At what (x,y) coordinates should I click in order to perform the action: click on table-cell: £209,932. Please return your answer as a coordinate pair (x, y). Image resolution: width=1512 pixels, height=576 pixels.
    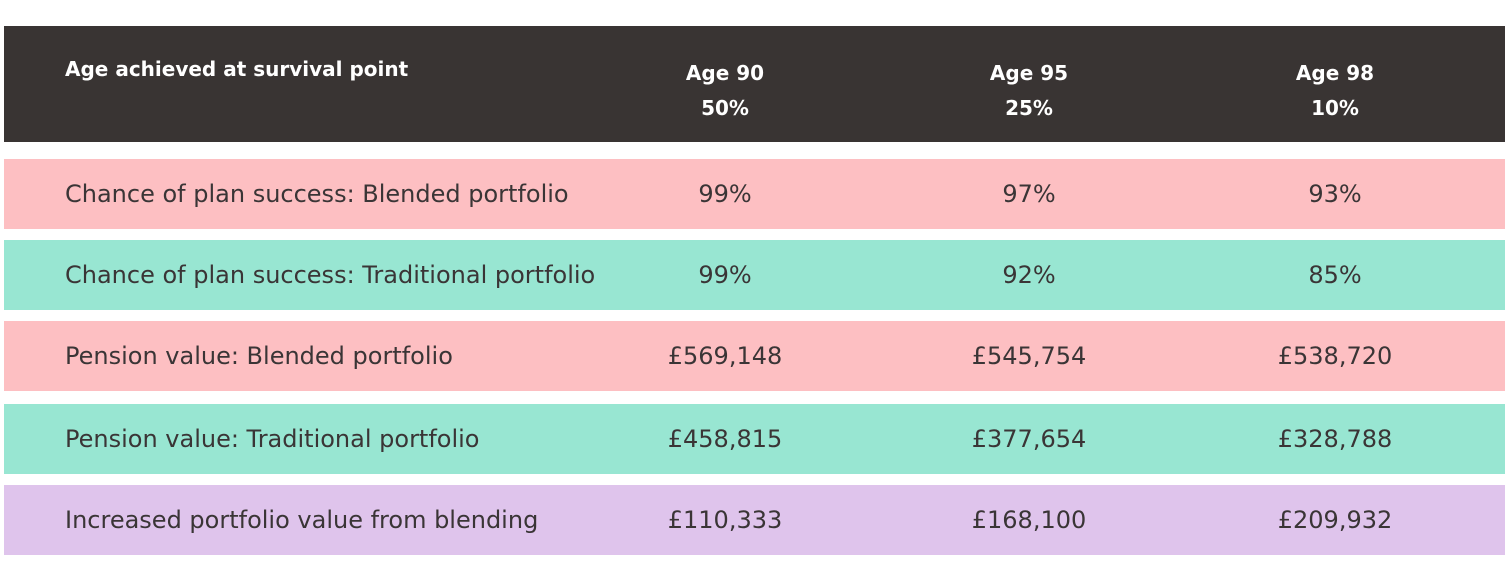
    Looking at the image, I should click on (1335, 520).